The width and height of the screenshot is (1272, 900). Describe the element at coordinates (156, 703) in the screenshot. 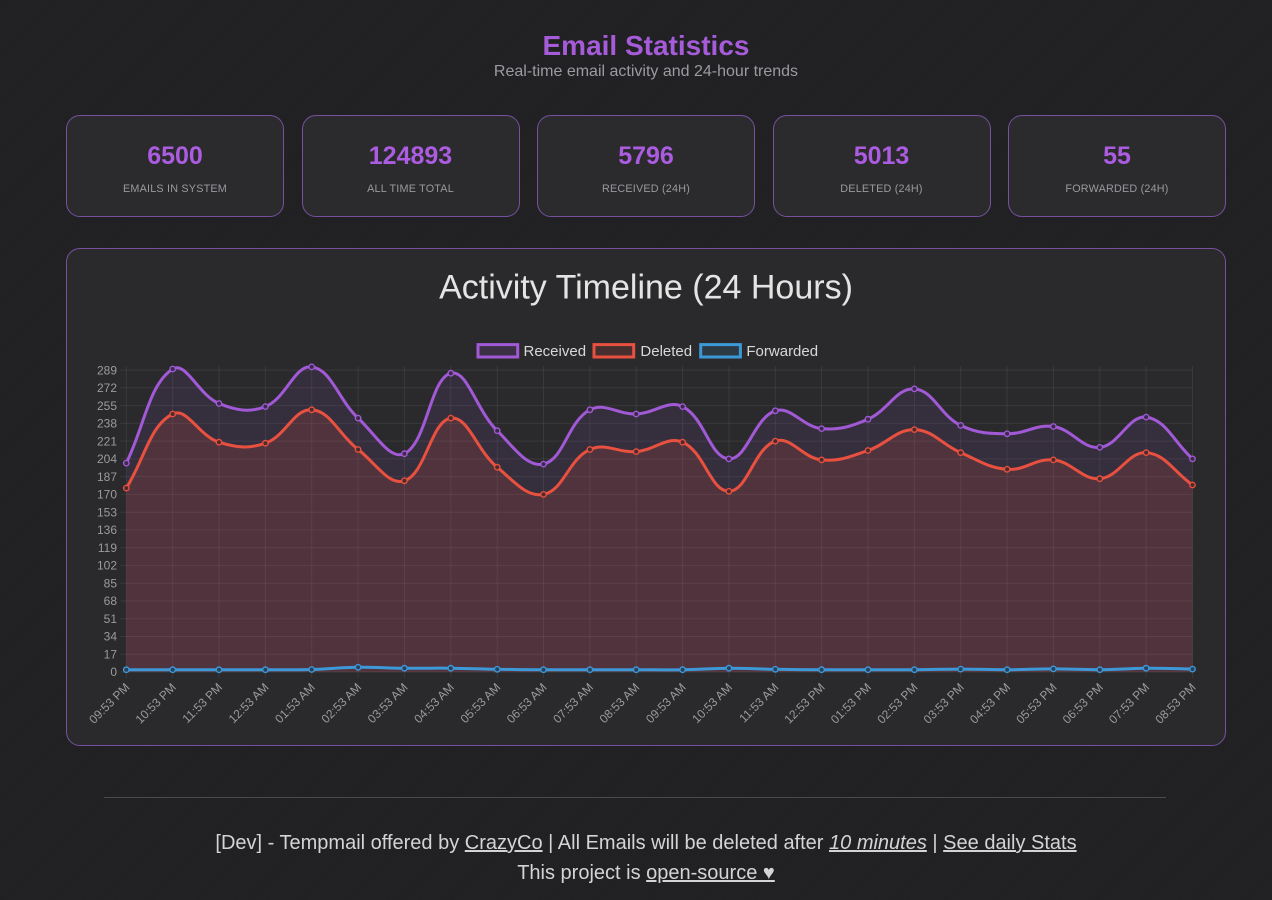

I see `svg-text: 10:53 PM` at that location.